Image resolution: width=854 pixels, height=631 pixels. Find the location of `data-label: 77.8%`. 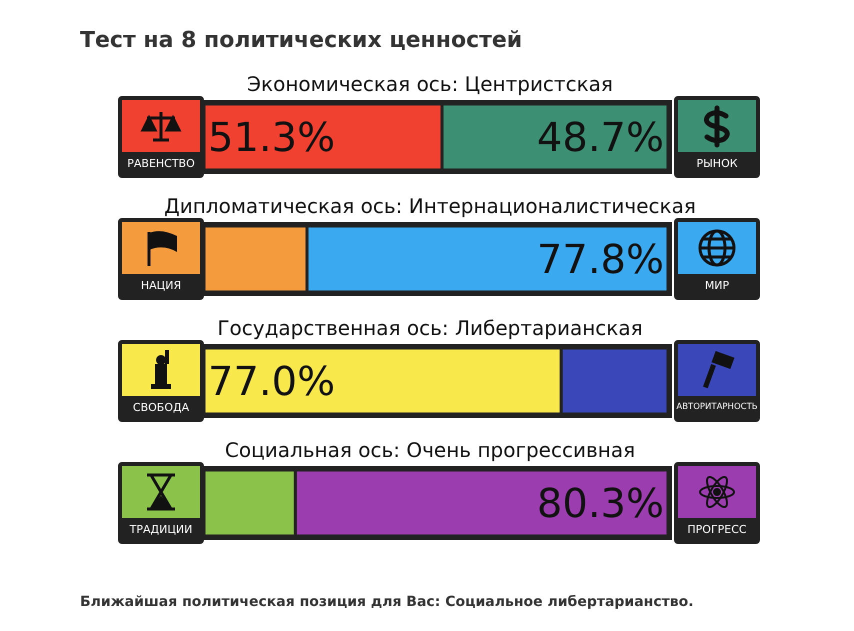

data-label: 77.8% is located at coordinates (600, 260).